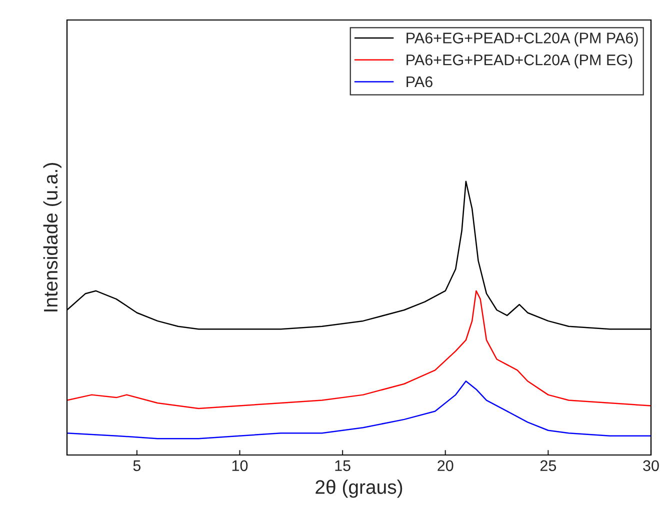 The image size is (662, 524). What do you see at coordinates (519, 61) in the screenshot?
I see `legend-label: PA6+EG+PEAD+CL20A (PM EG)` at bounding box center [519, 61].